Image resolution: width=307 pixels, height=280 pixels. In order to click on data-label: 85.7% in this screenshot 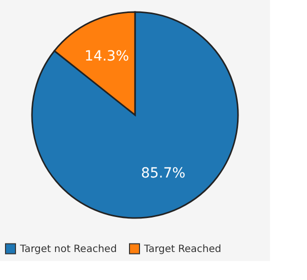, I will do `click(163, 174)`.